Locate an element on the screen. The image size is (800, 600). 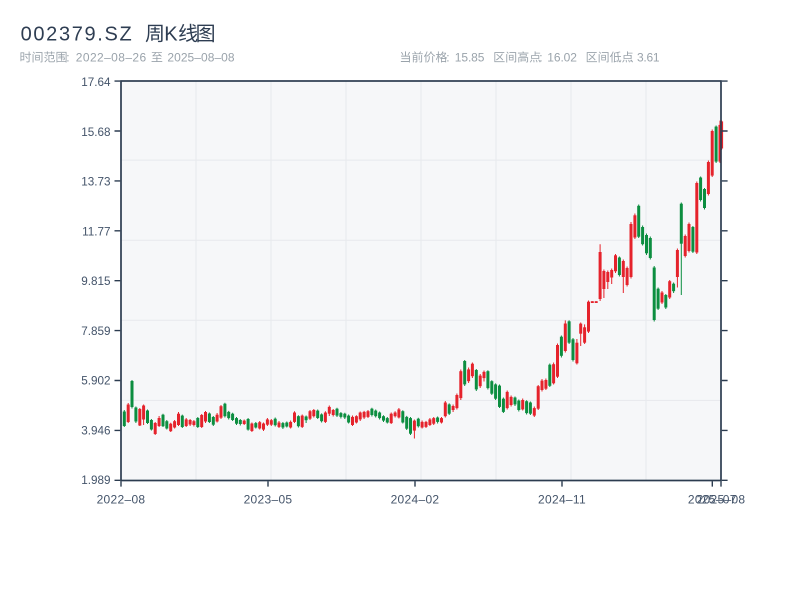
svg-text: 3.946 is located at coordinates (95, 430).